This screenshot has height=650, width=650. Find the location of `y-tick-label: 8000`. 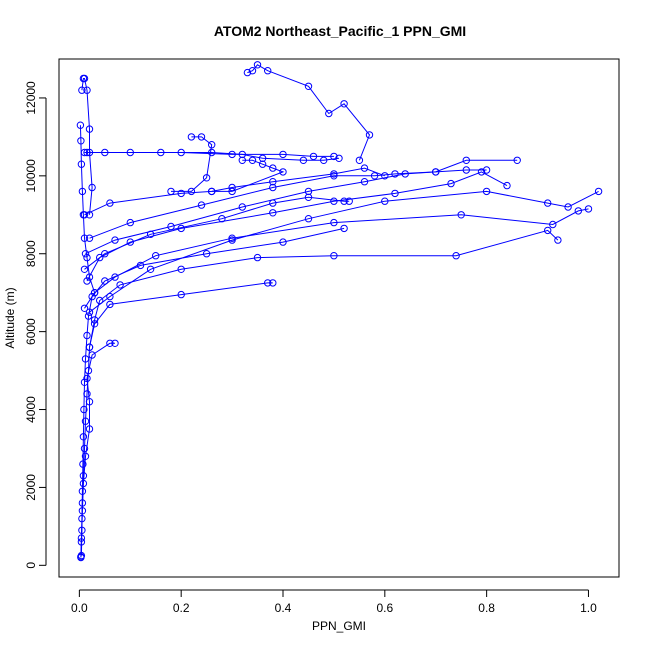

y-tick-label: 8000 is located at coordinates (31, 253).